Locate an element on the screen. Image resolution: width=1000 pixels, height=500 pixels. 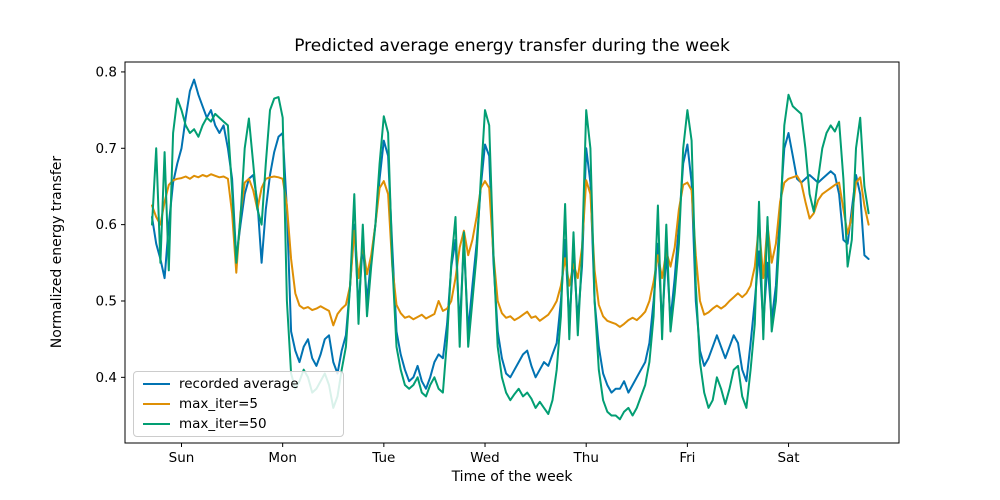
y-axis-ticks: 0.4 0.5 0.6 0.7 0.8 is located at coordinates (110, 225).